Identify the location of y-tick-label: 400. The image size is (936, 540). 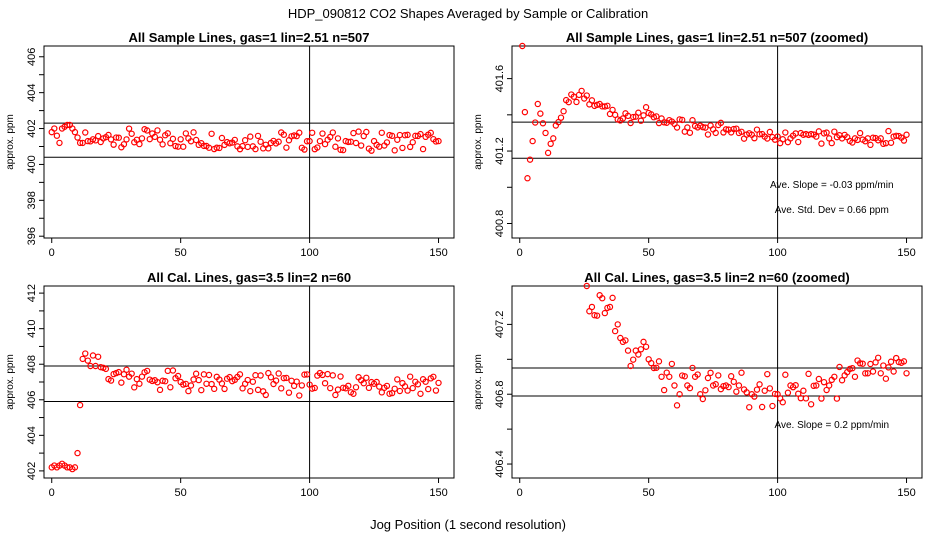
(32, 164).